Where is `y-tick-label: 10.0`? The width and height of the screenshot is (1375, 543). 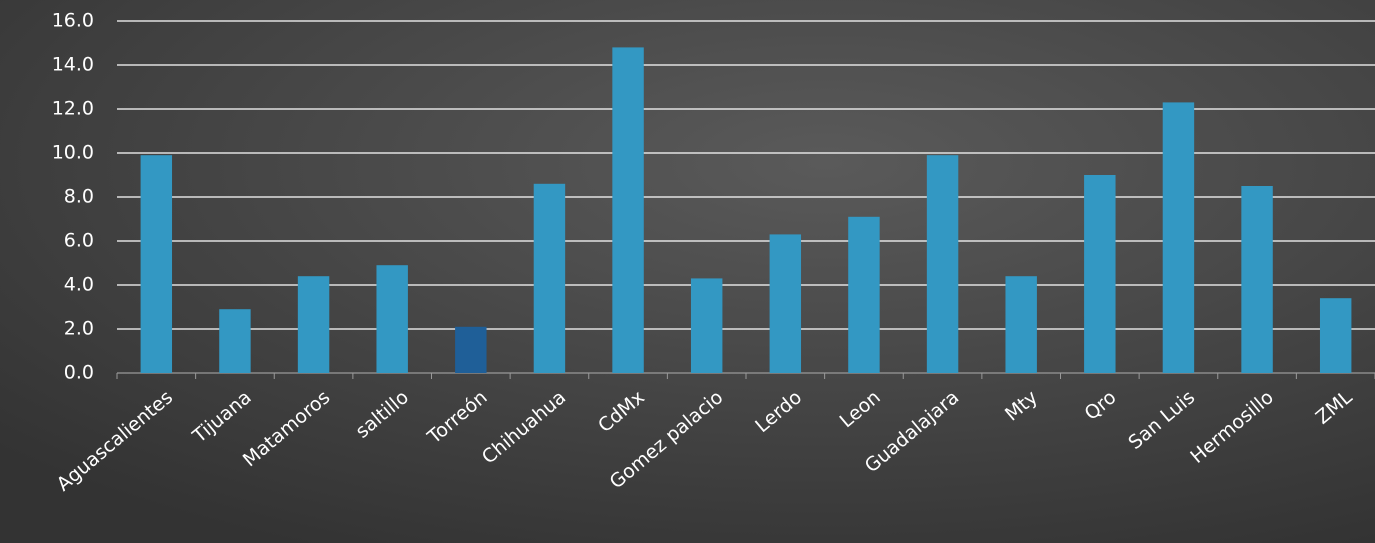 y-tick-label: 10.0 is located at coordinates (73, 153).